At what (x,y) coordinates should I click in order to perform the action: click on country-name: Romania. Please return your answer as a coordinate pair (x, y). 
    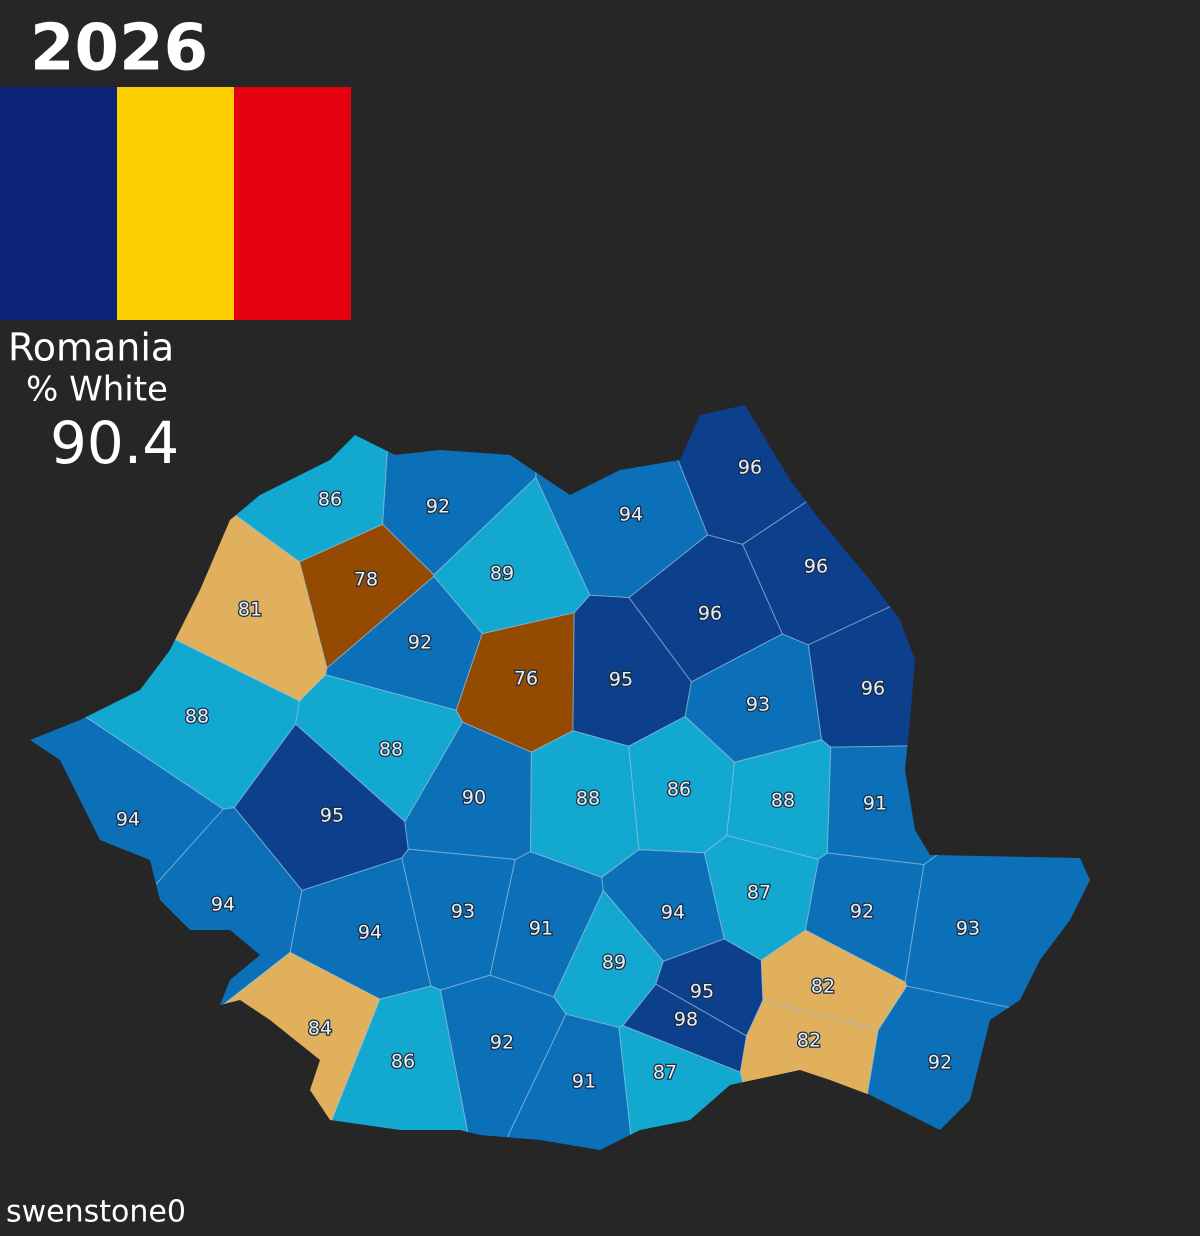
    Looking at the image, I should click on (91, 348).